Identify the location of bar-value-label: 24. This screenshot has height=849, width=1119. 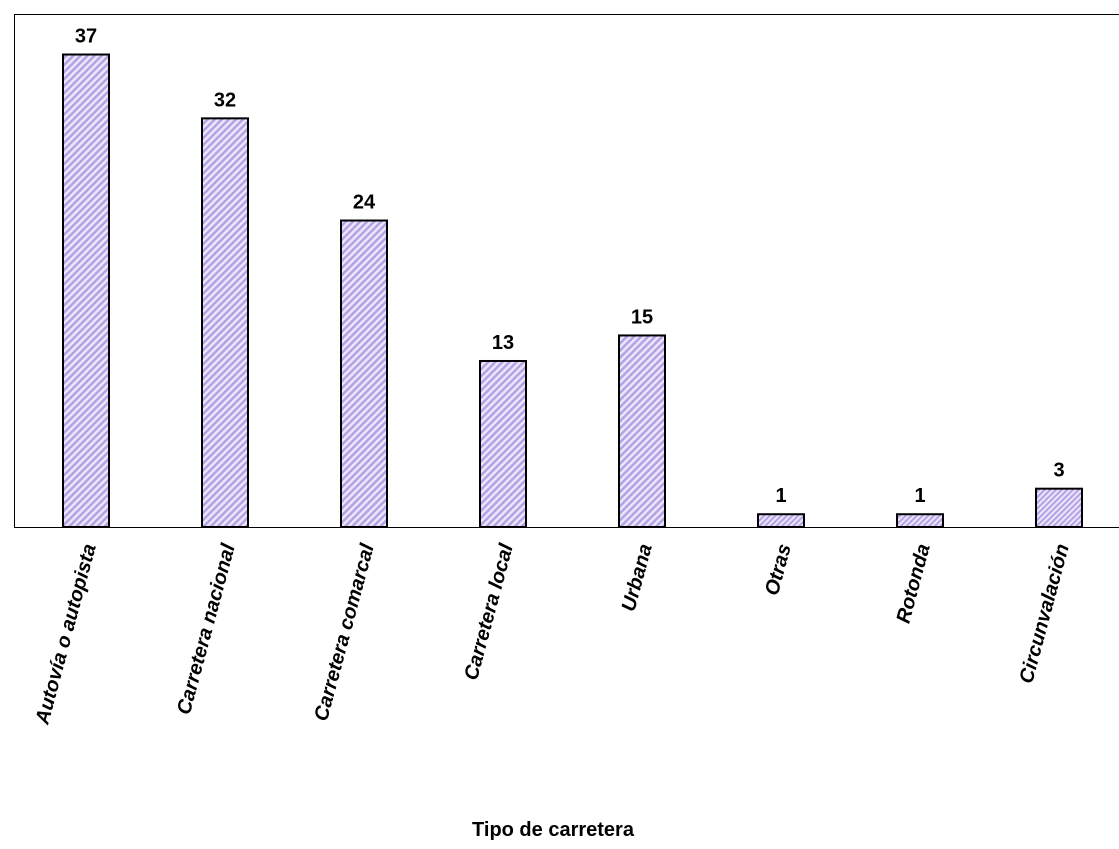
(364, 203).